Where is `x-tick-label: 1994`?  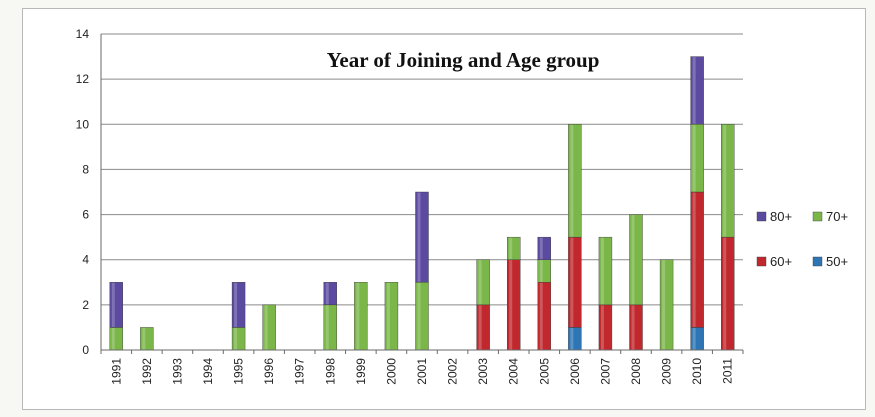 x-tick-label: 1994 is located at coordinates (208, 371).